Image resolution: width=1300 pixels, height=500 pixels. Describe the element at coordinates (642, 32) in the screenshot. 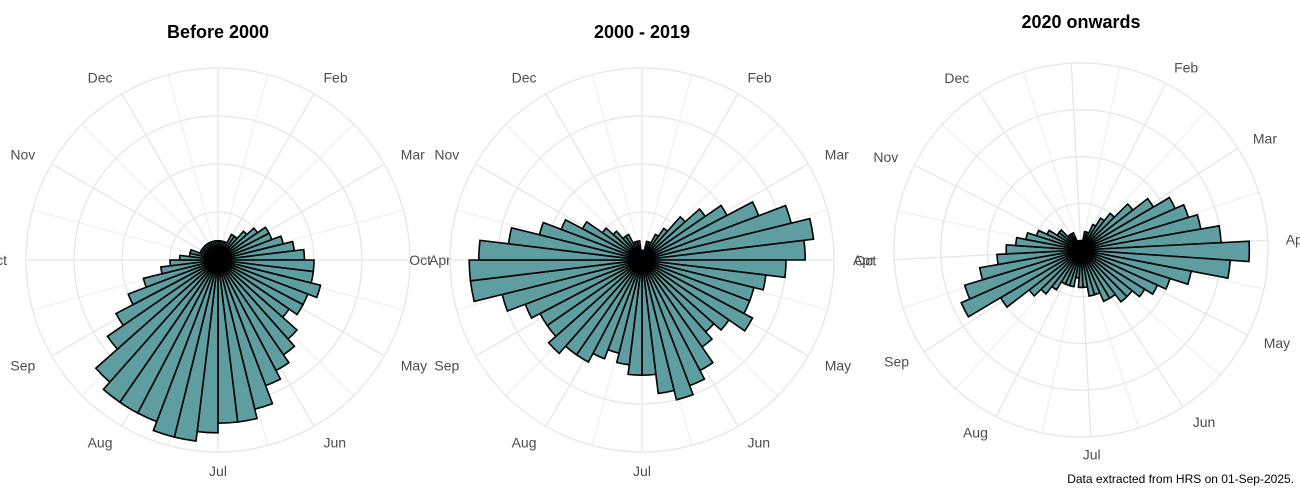

I see `panel-title: 2000 - 2019` at that location.